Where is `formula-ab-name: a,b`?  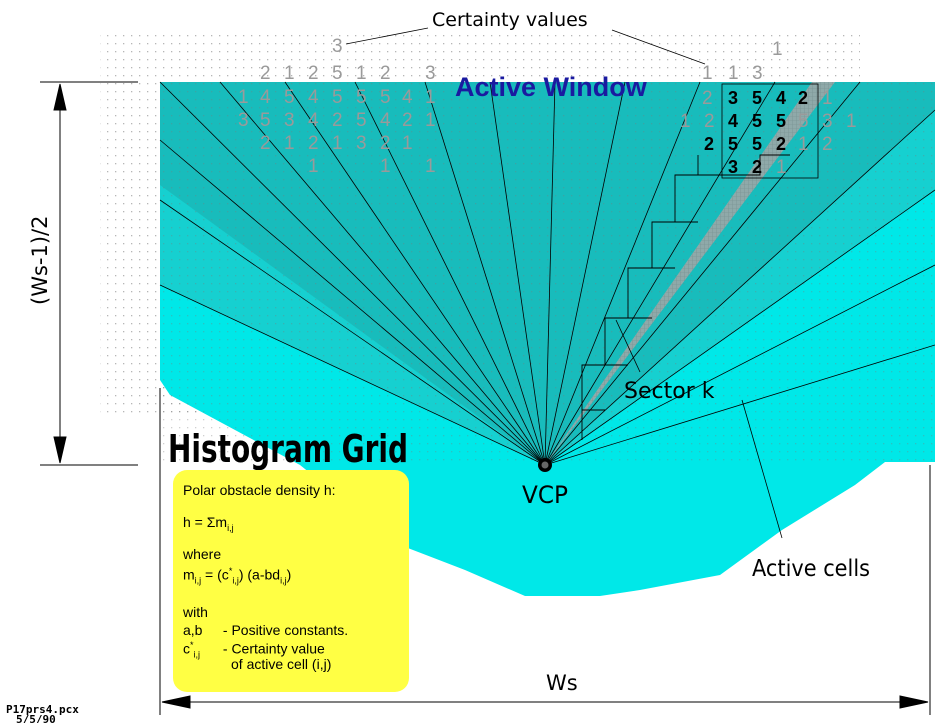 formula-ab-name: a,b is located at coordinates (193, 630).